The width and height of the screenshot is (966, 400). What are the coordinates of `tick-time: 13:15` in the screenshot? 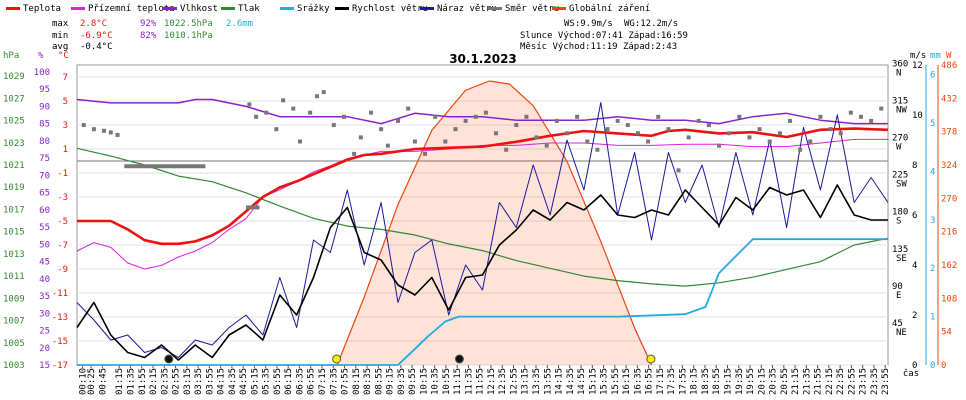 It's located at (526, 381).